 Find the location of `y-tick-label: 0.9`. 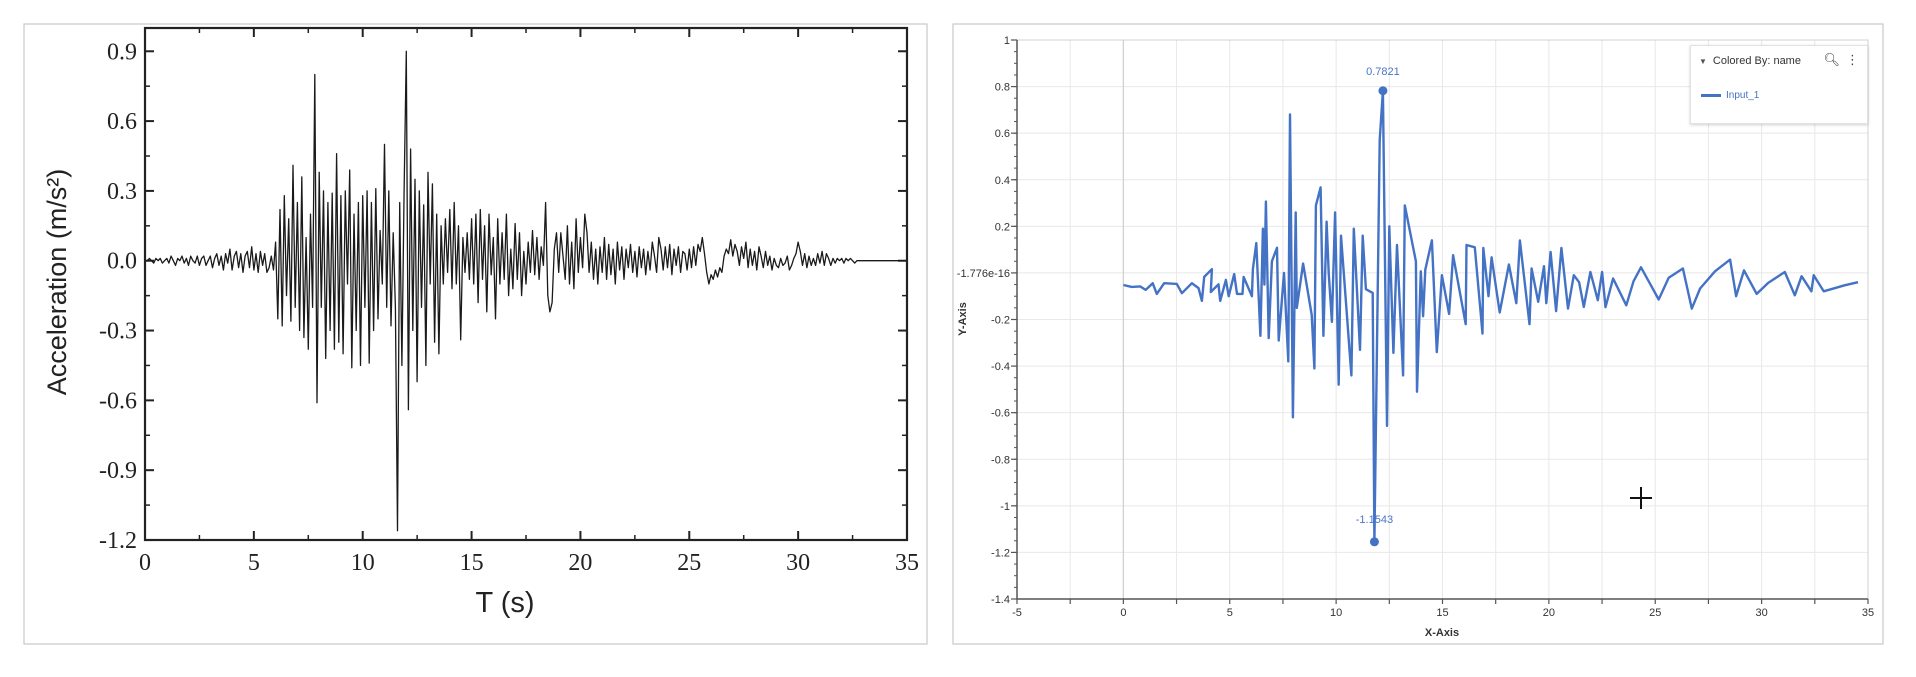

y-tick-label: 0.9 is located at coordinates (122, 52).